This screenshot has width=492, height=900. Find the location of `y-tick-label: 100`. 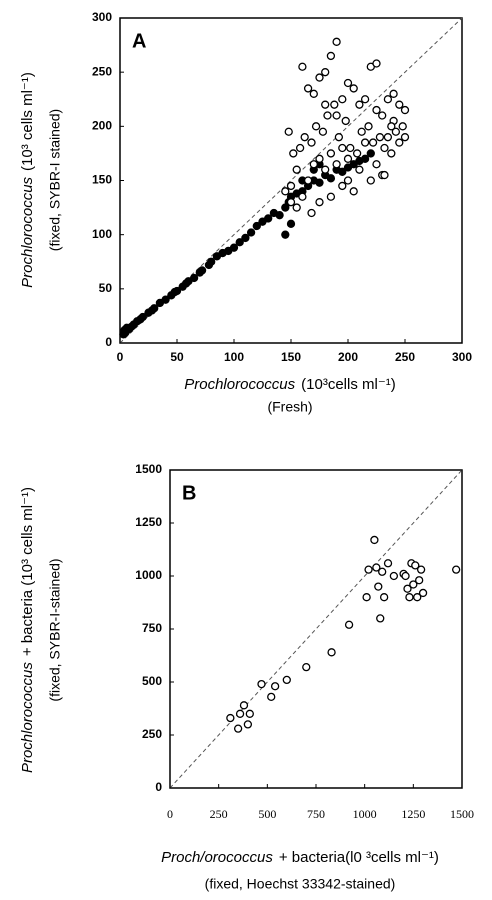

y-tick-label: 100 is located at coordinates (102, 234).